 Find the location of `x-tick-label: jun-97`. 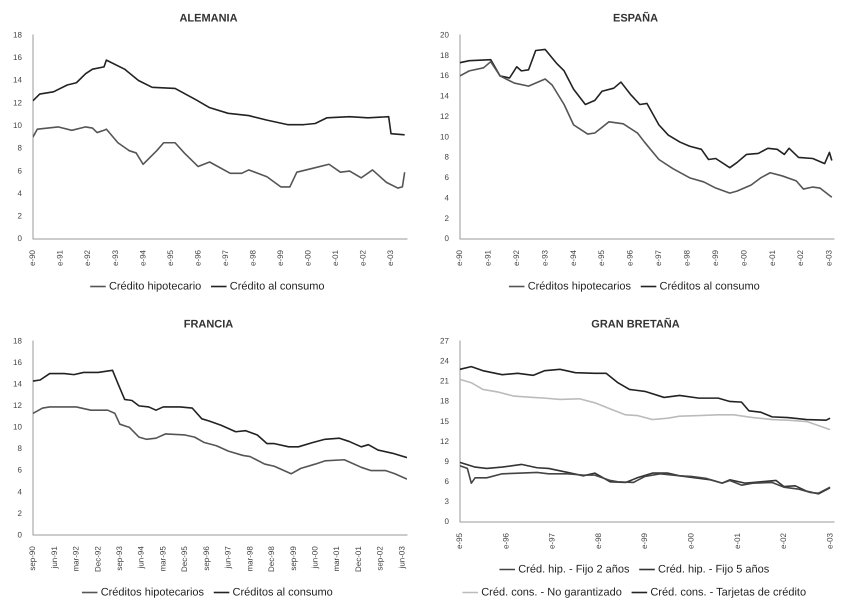

x-tick-label: jun-97 is located at coordinates (228, 558).